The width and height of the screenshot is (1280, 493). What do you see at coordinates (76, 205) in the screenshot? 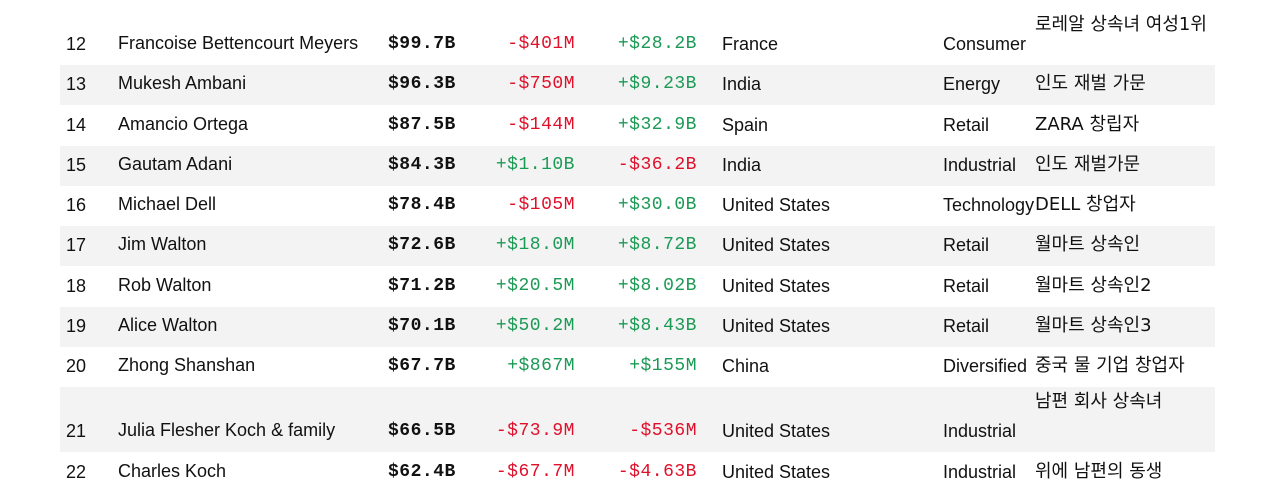
I see `rank-cell: 16` at bounding box center [76, 205].